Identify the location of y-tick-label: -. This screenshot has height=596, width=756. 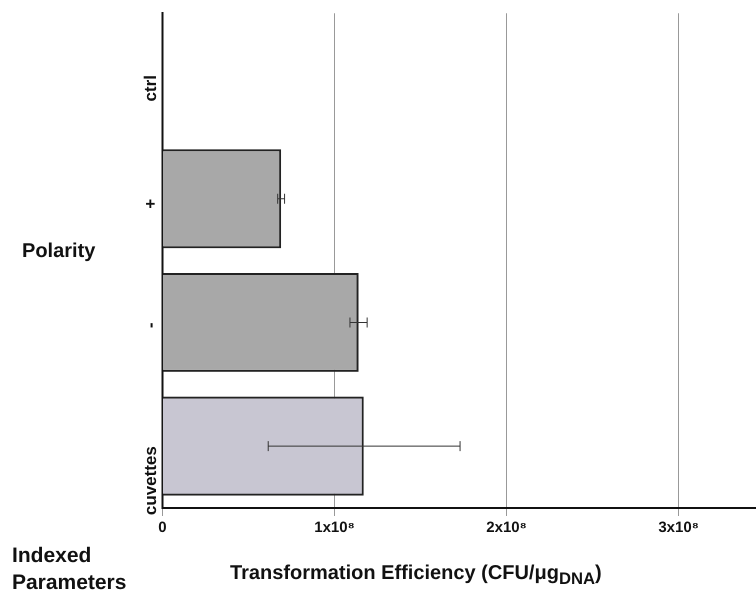
(150, 325).